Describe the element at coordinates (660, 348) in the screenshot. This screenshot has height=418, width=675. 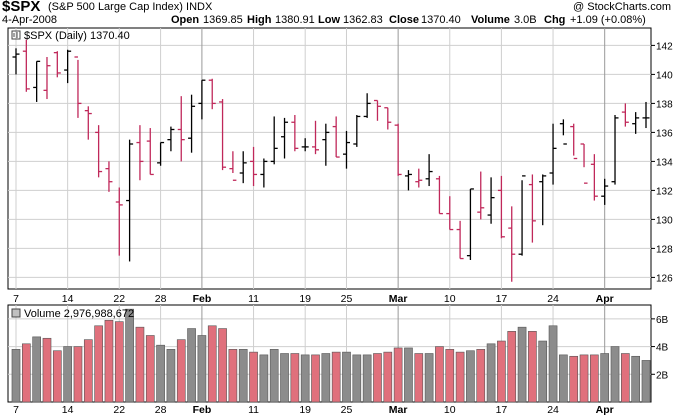
I see `volume-y-axis: 2B 4B 6B` at that location.